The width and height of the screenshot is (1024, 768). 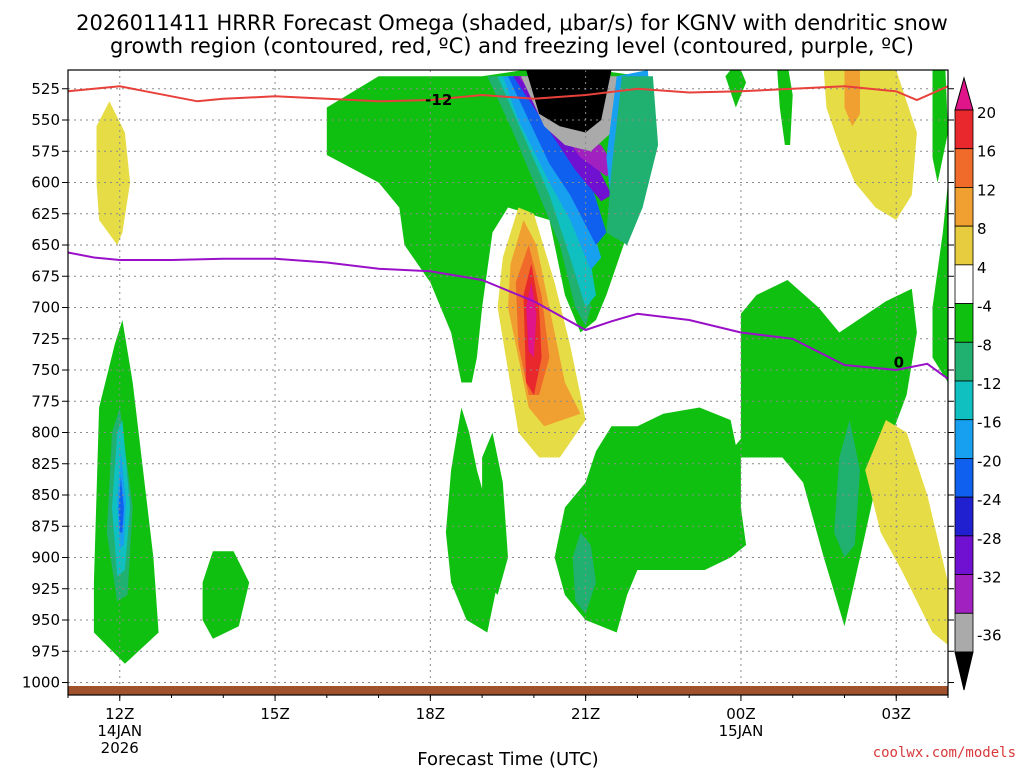 I want to click on colorbar: 20 16 12 8 4 -4 -8 -12 -16 -20 -24 -28 -32 -36, so click(x=978, y=383).